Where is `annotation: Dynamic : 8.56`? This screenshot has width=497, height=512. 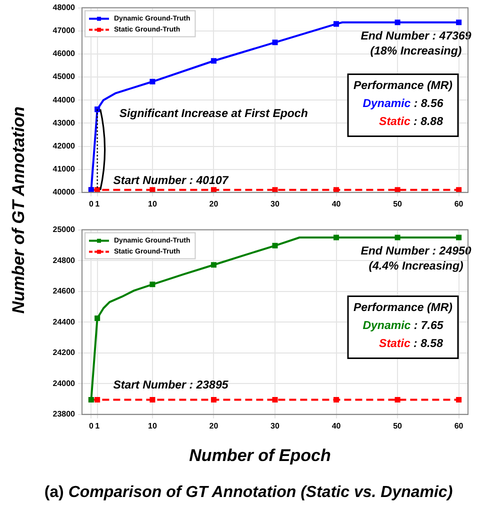 annotation: Dynamic : 8.56 is located at coordinates (403, 104).